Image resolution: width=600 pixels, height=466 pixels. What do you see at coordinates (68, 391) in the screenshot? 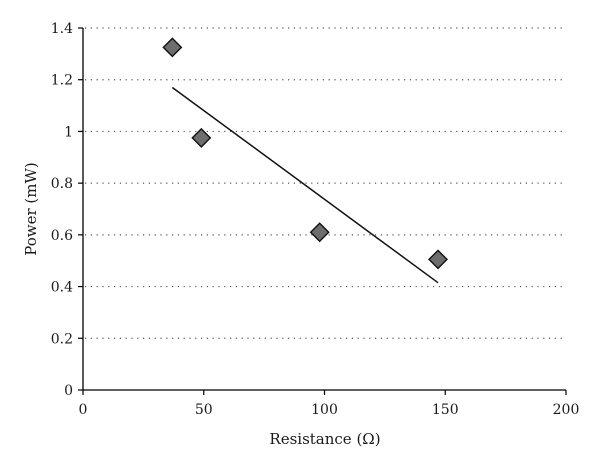
I see `y-tick-label: 0` at bounding box center [68, 391].